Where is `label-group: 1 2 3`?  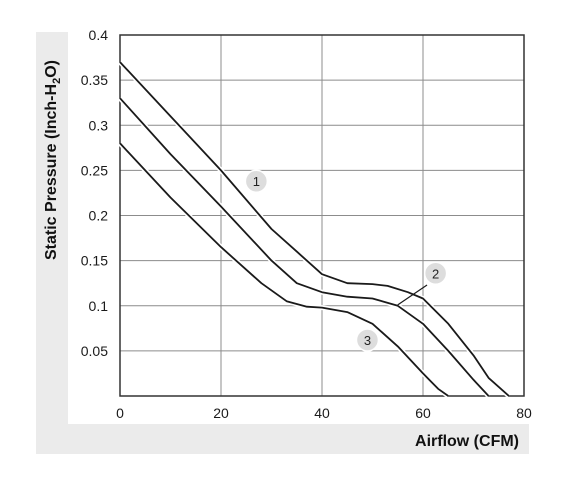
label-group: 1 2 3 is located at coordinates (346, 260).